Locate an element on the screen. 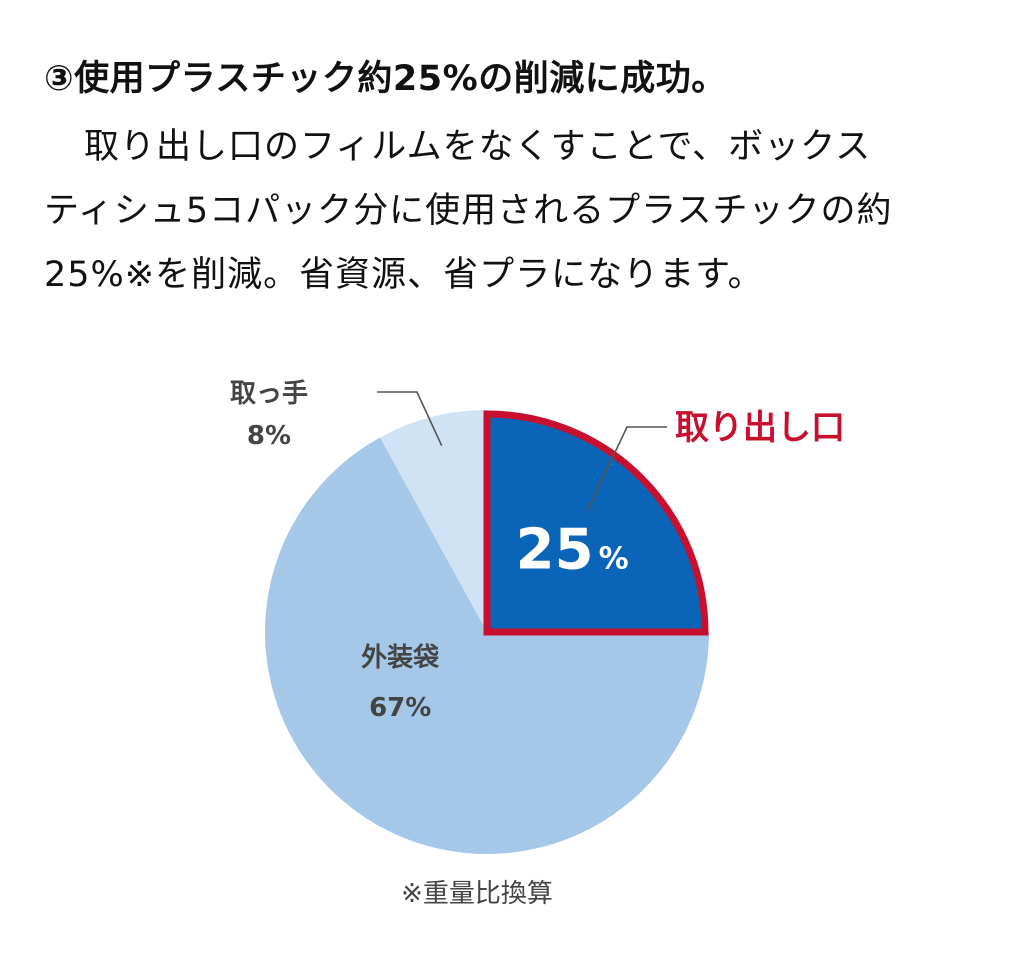  slice-name-label: 取り出し口 is located at coordinates (760, 428).